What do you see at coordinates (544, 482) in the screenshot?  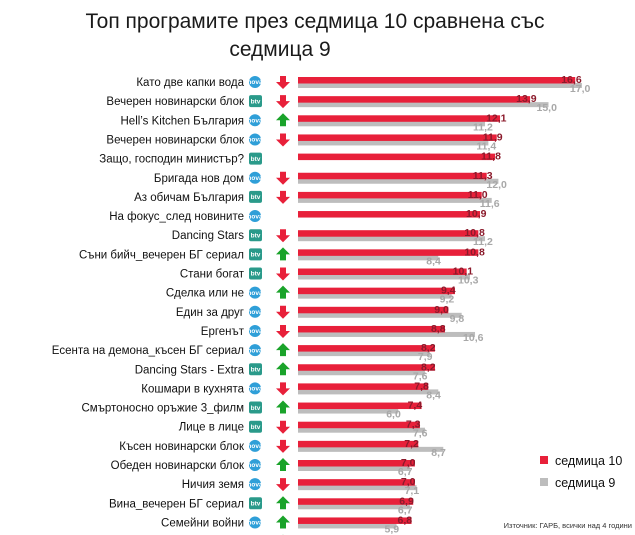 I see `legend-swatch-week9` at bounding box center [544, 482].